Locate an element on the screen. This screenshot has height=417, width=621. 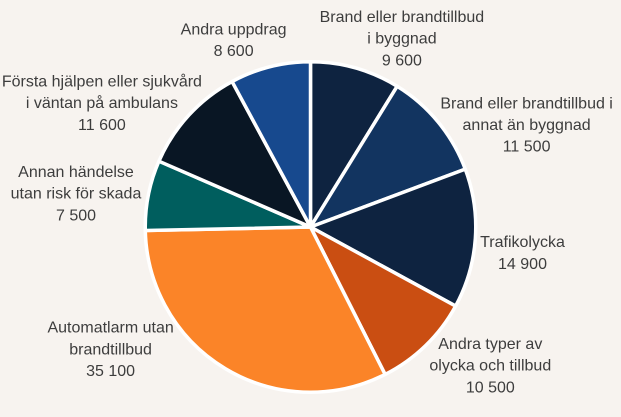
svg-text: 11 600 is located at coordinates (102, 125).